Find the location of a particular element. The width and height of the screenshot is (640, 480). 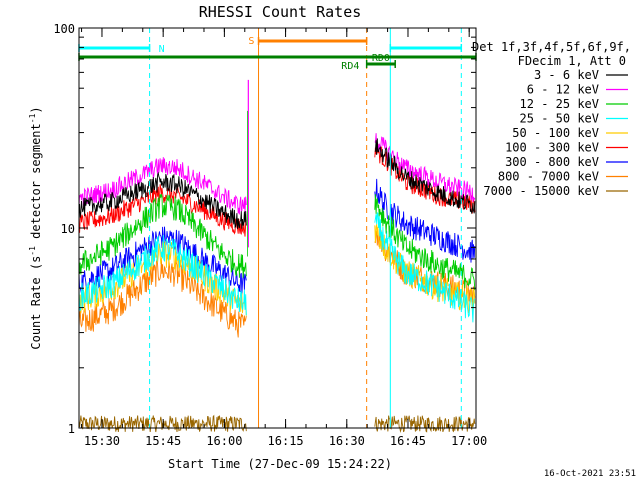

legend-item: 100 - 300 keV is located at coordinates (566, 148).